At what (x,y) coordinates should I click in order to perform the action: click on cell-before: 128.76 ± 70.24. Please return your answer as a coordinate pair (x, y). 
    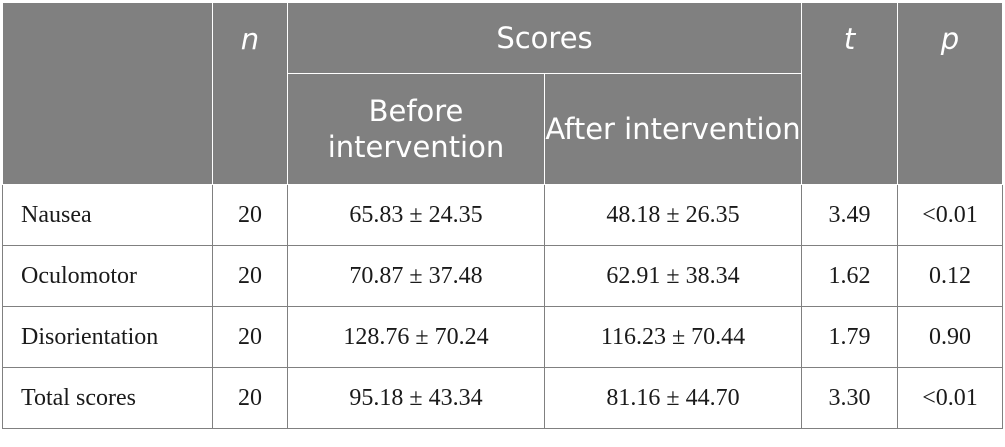
    Looking at the image, I should click on (416, 337).